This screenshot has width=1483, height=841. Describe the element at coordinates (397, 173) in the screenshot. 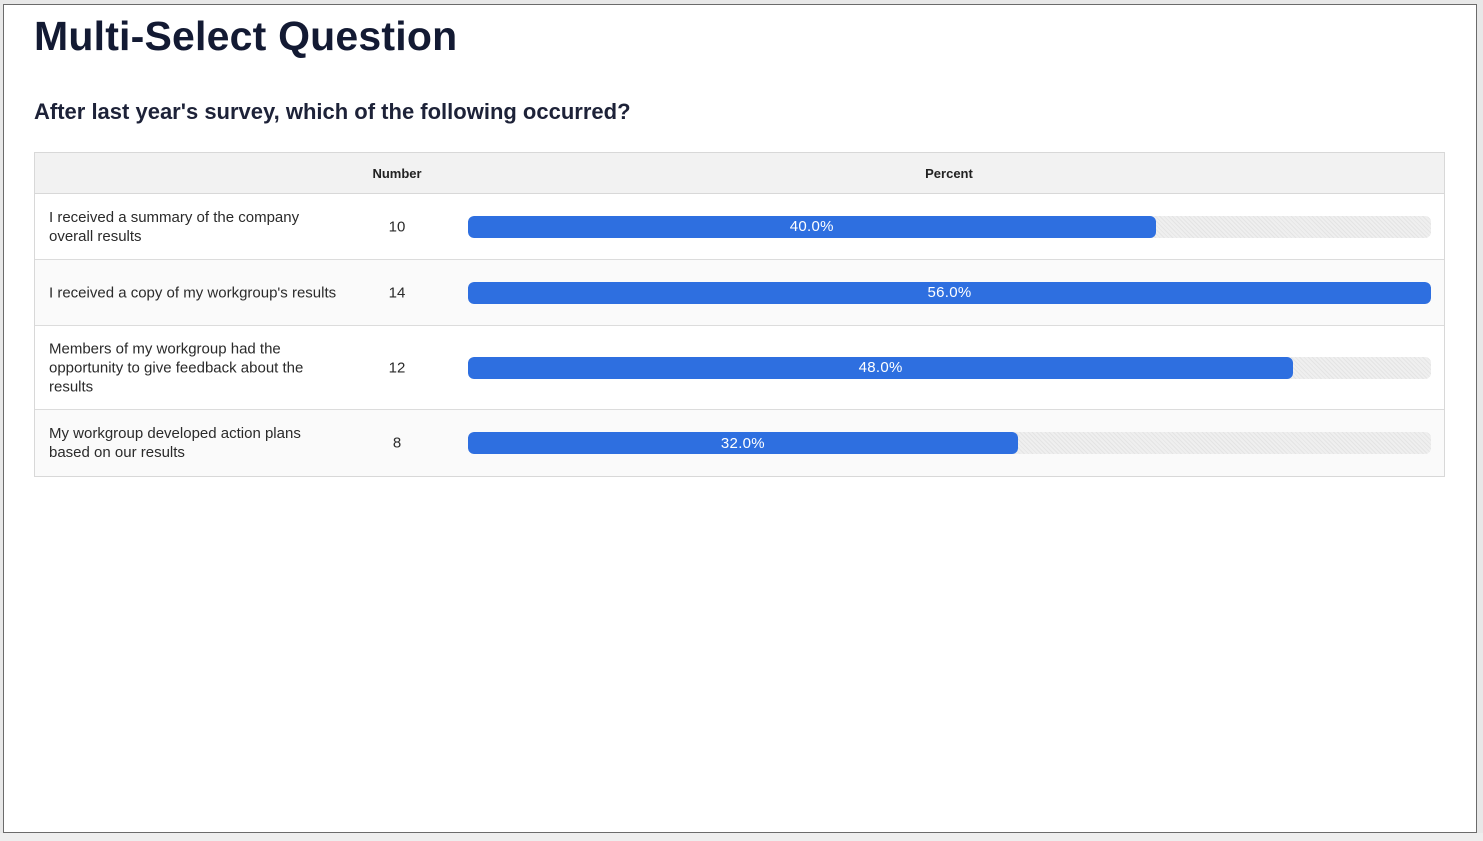

I see `header-number: Number` at that location.